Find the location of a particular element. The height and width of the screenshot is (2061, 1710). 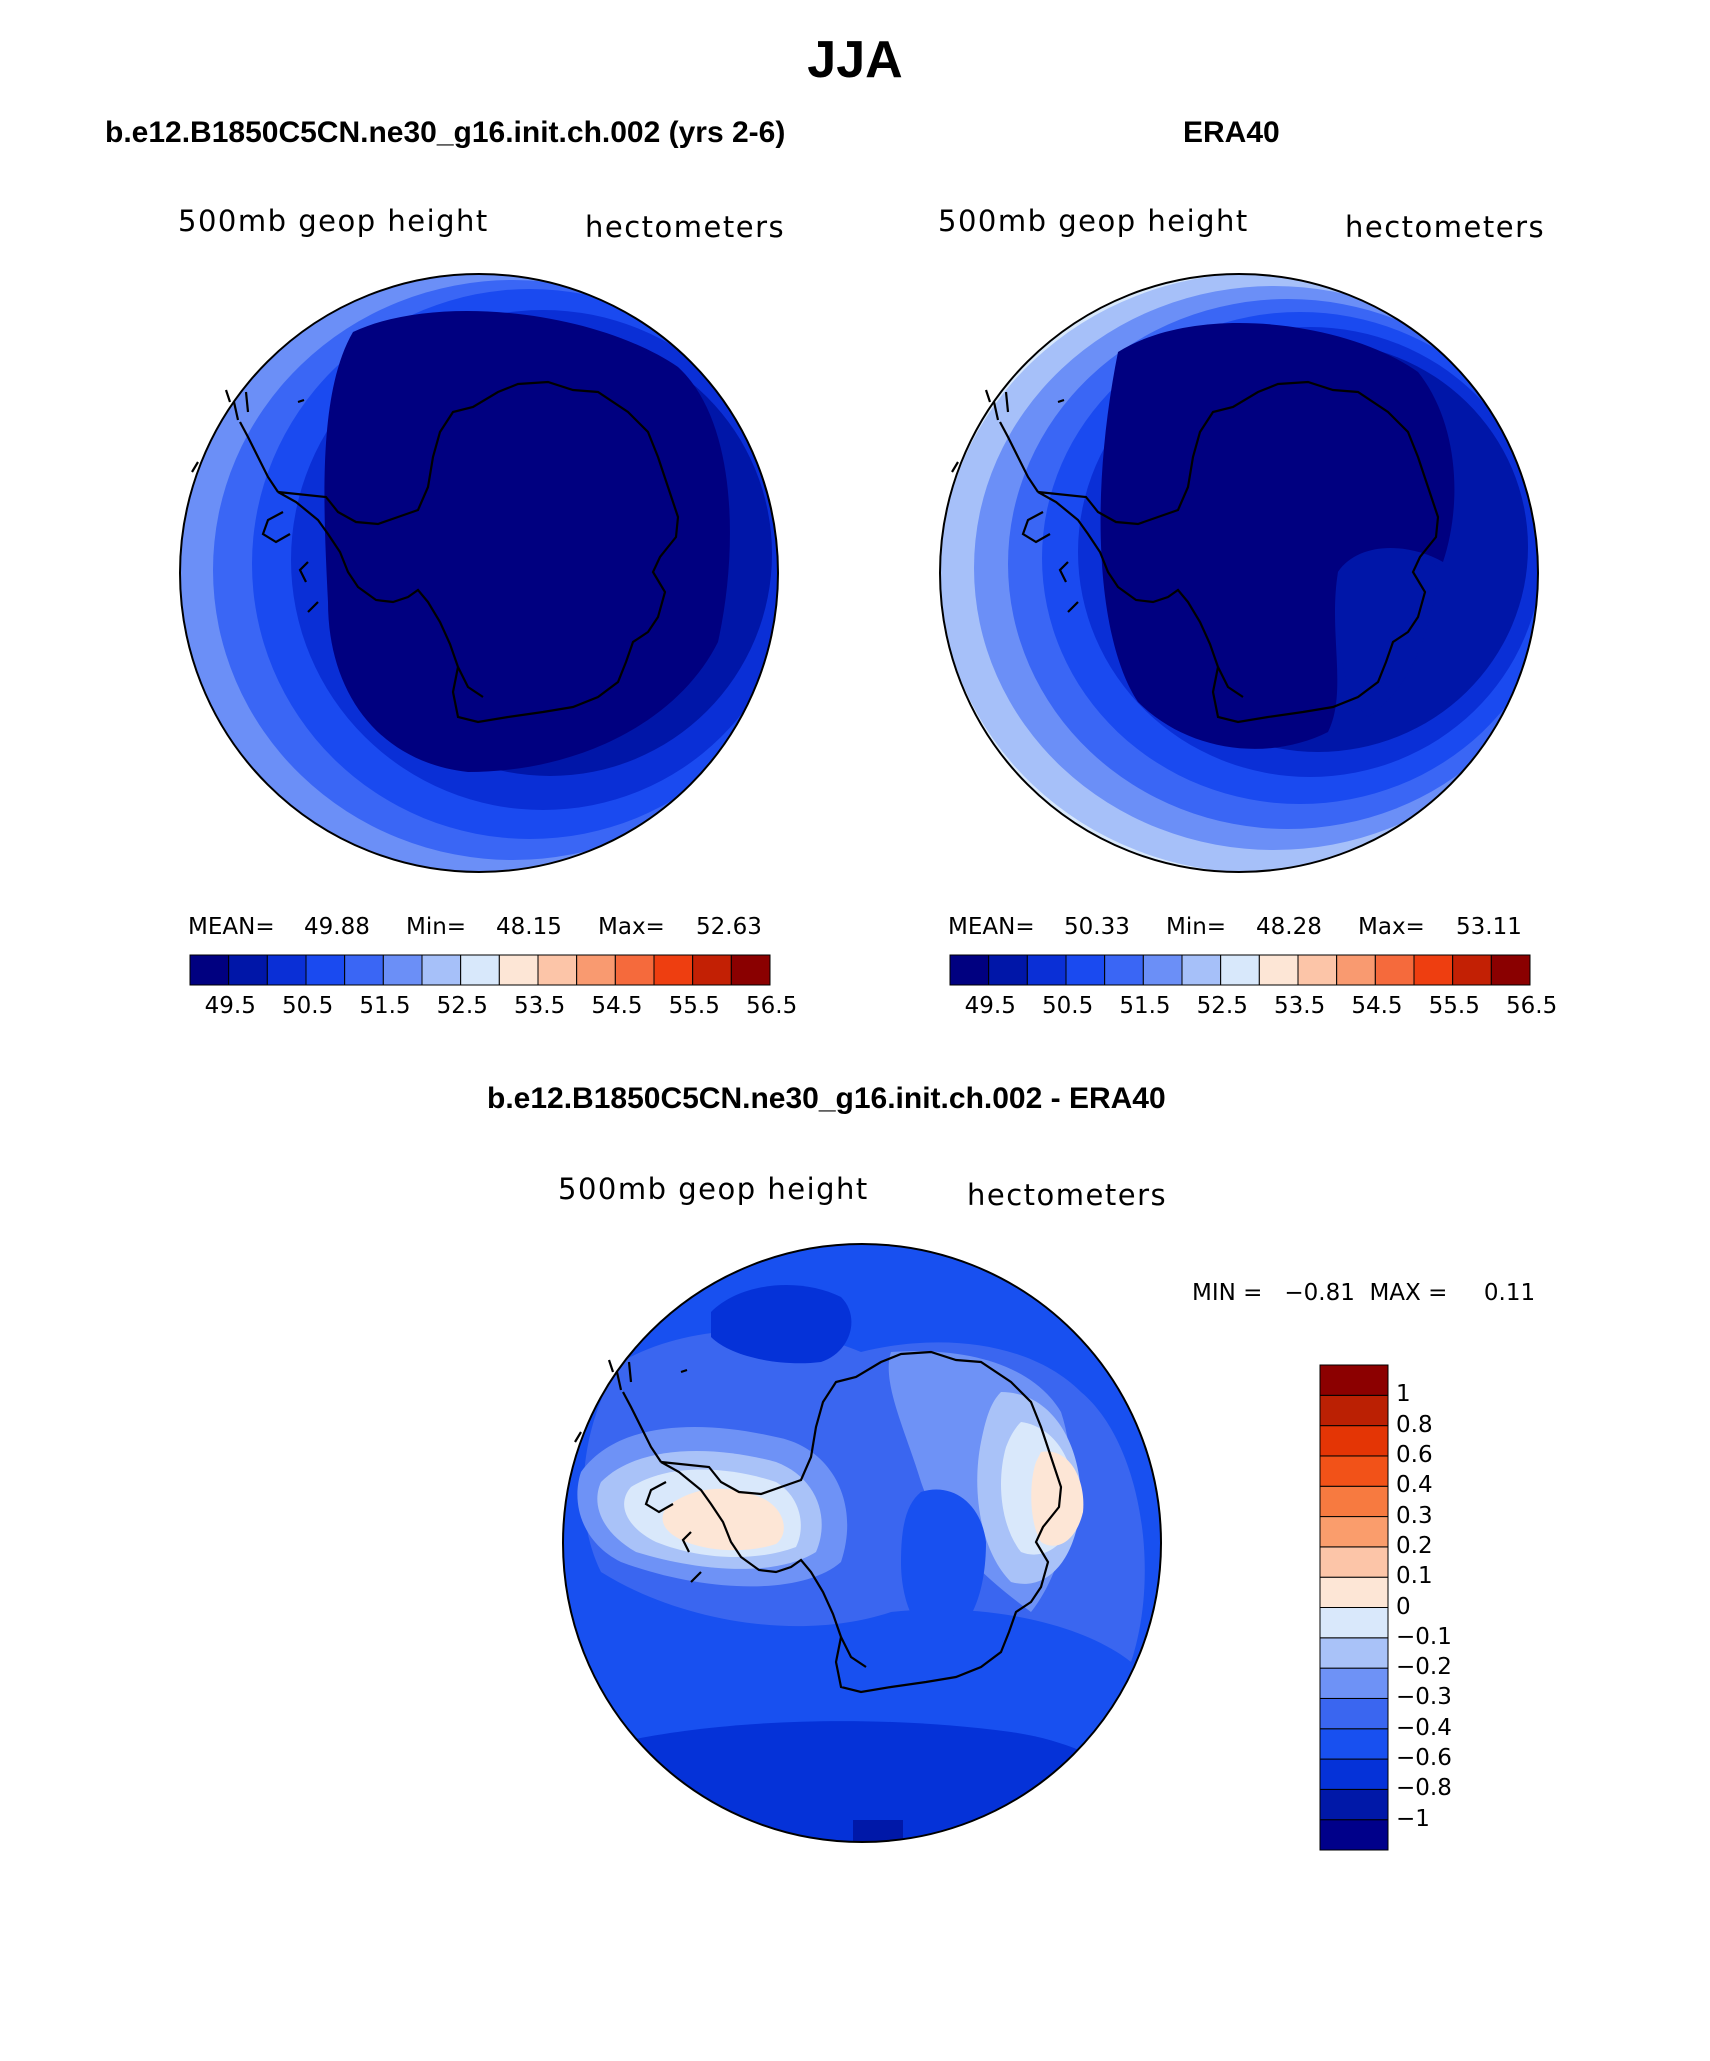

diff-colorbar is located at coordinates (1354, 1607).